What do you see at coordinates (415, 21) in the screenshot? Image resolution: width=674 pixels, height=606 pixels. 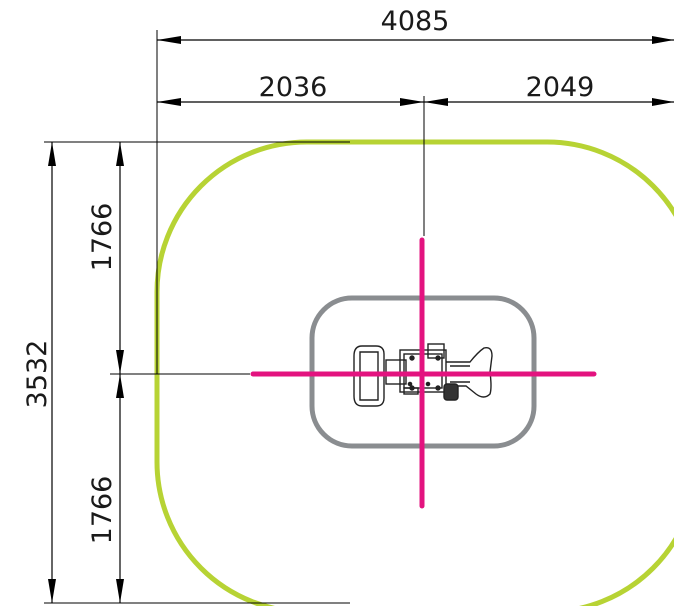 I see `overall-width-label: 4085` at bounding box center [415, 21].